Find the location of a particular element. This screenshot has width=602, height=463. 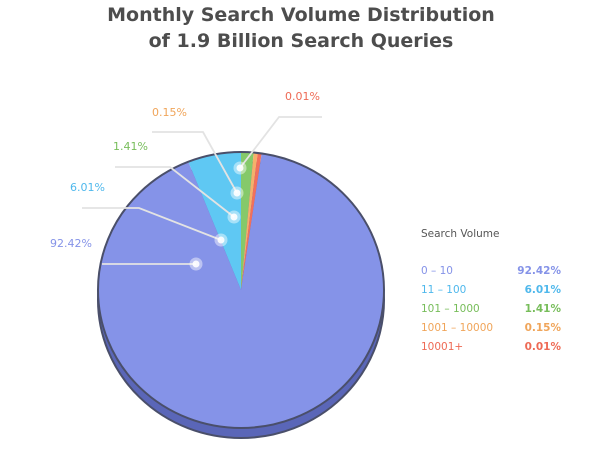

legend-value-1: 6.01% is located at coordinates (542, 290).